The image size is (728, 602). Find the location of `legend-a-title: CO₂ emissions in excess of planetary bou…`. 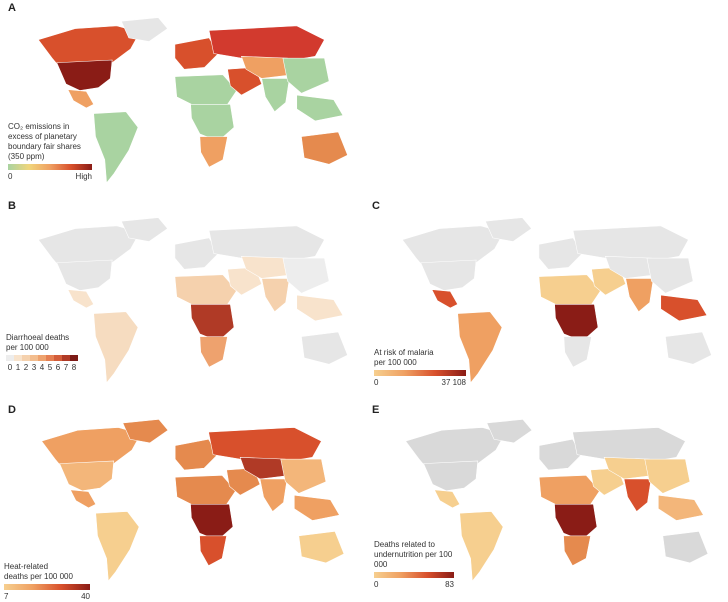

legend-a-title: CO₂ emissions in excess of planetary bou… is located at coordinates (44, 141).